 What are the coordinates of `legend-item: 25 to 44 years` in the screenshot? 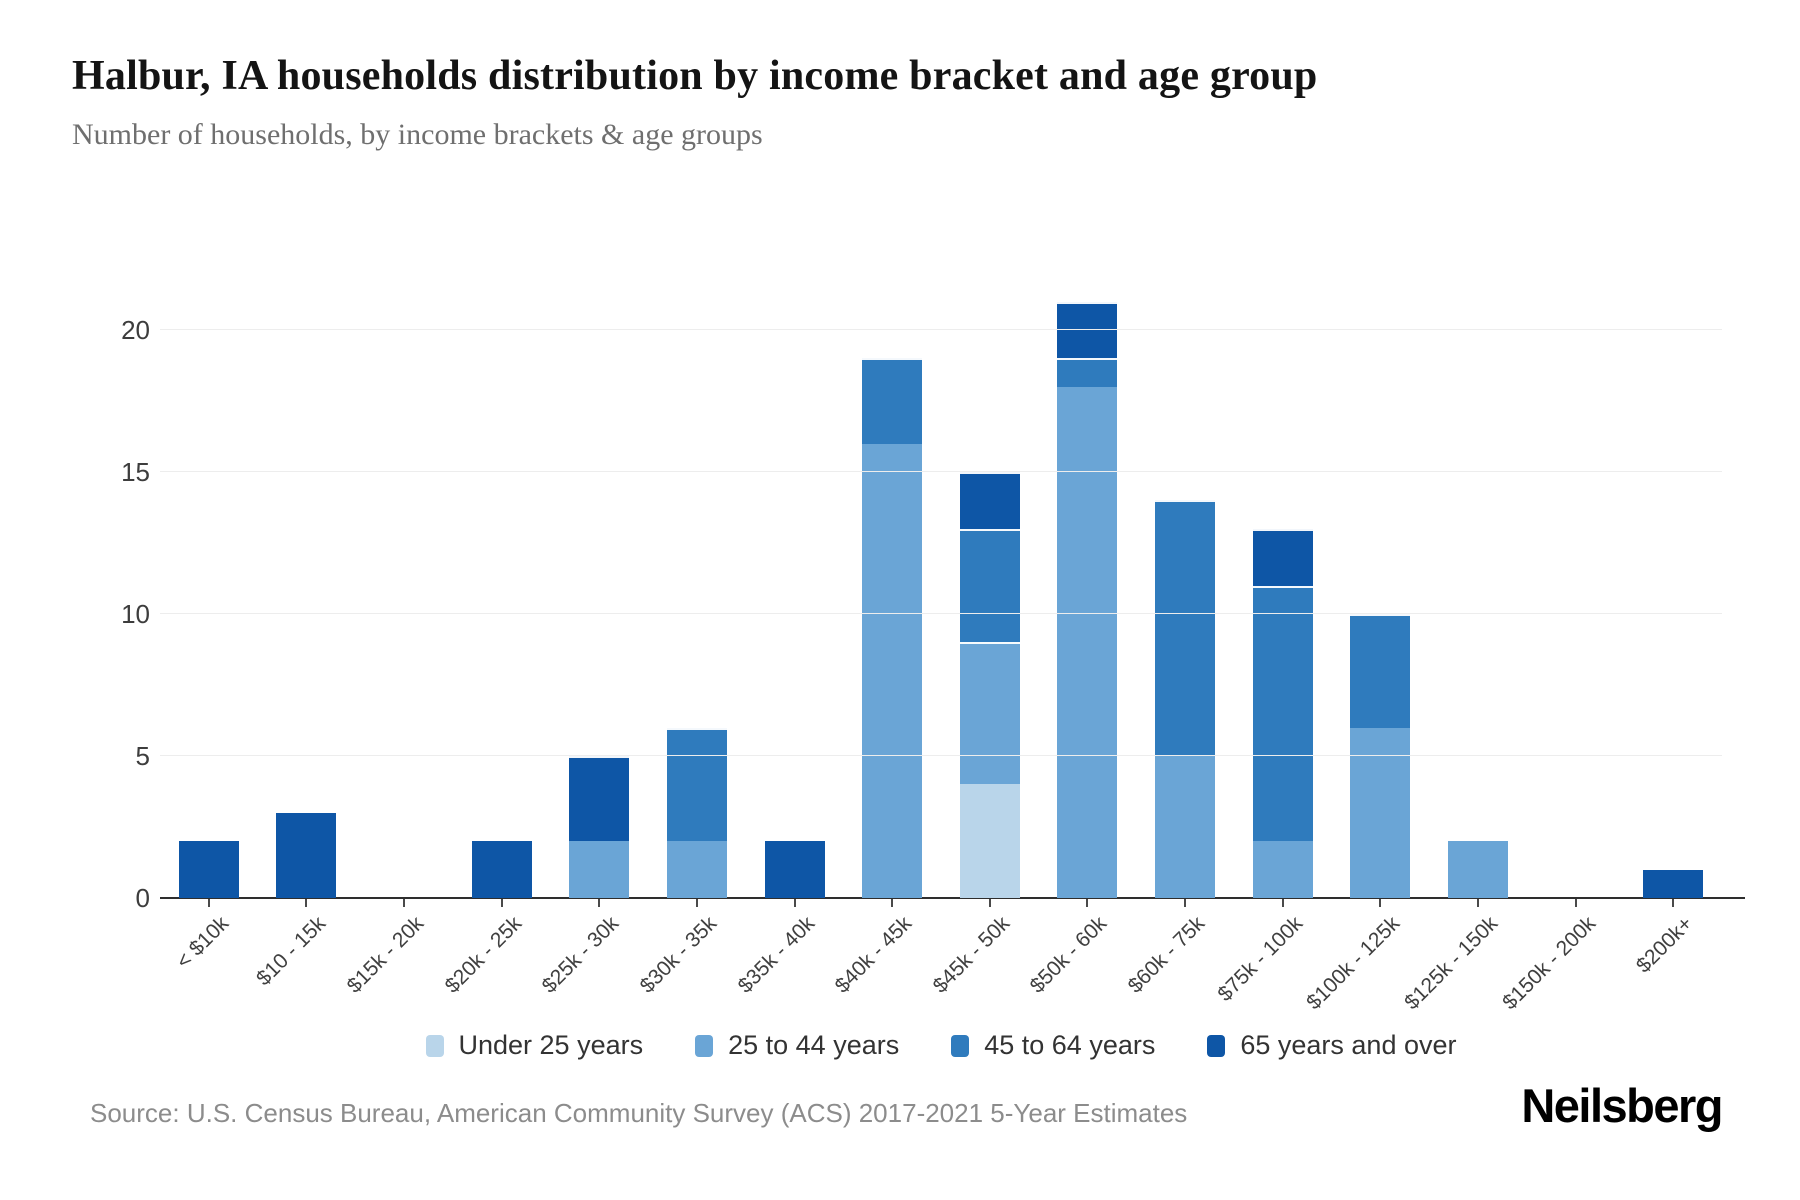 It's located at (797, 1045).